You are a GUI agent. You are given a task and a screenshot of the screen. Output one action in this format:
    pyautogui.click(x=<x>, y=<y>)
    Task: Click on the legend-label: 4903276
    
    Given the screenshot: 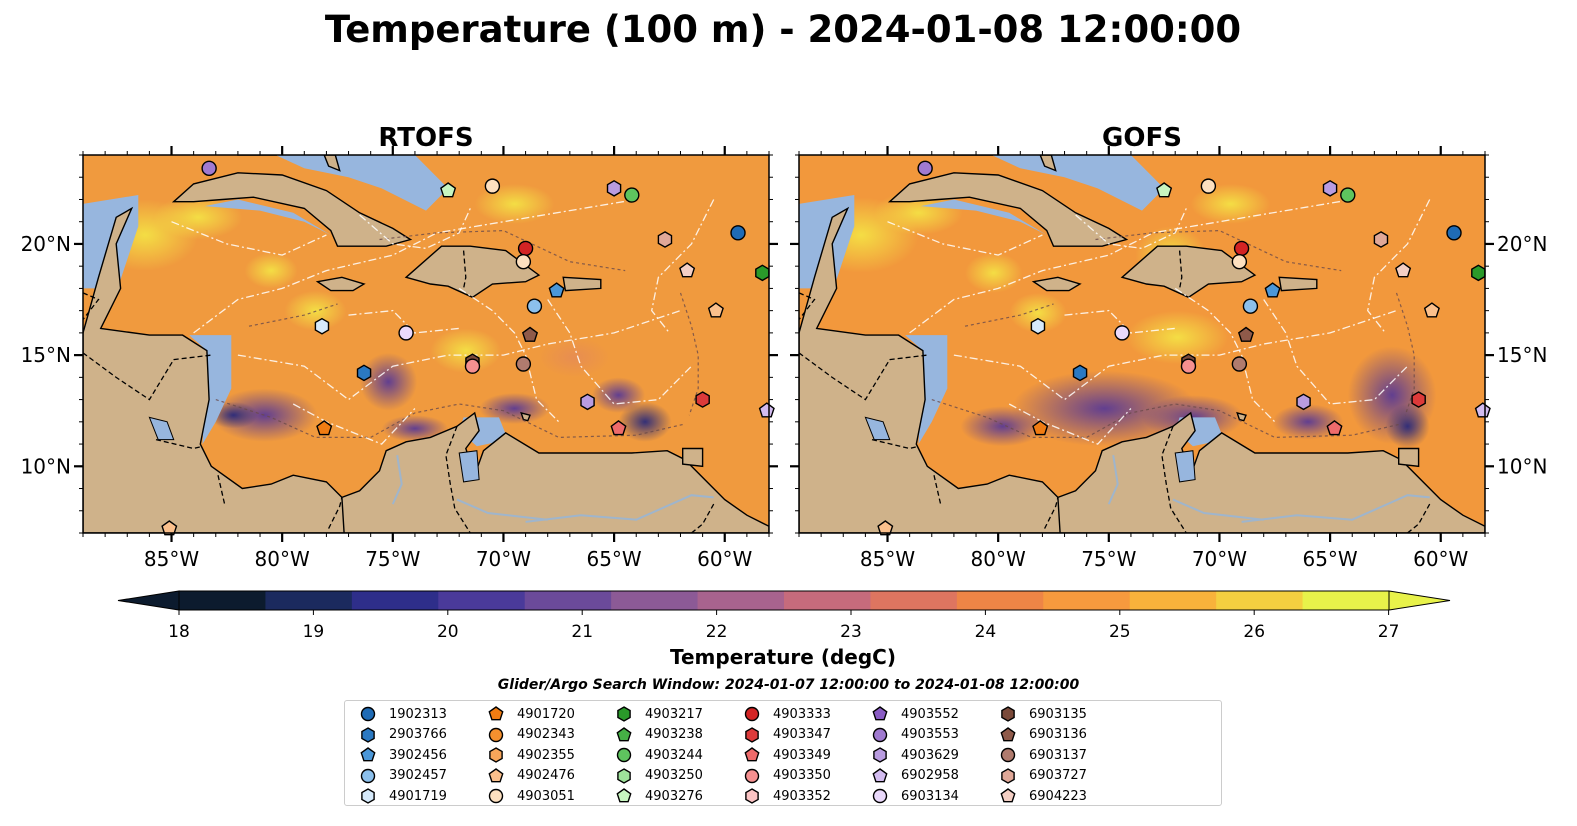 What is the action you would take?
    pyautogui.click(x=674, y=796)
    